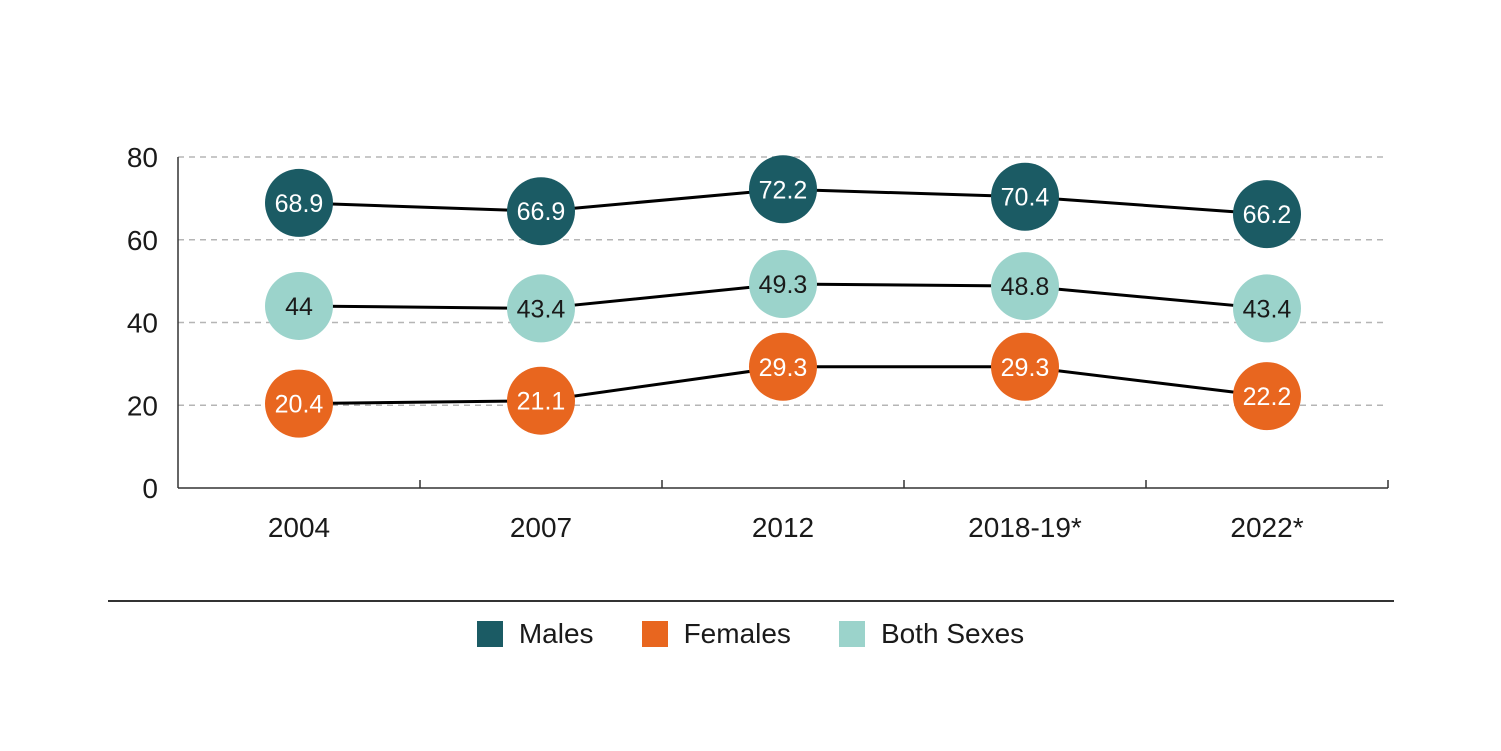  Describe the element at coordinates (489, 634) in the screenshot. I see `legend-swatch-males` at that location.